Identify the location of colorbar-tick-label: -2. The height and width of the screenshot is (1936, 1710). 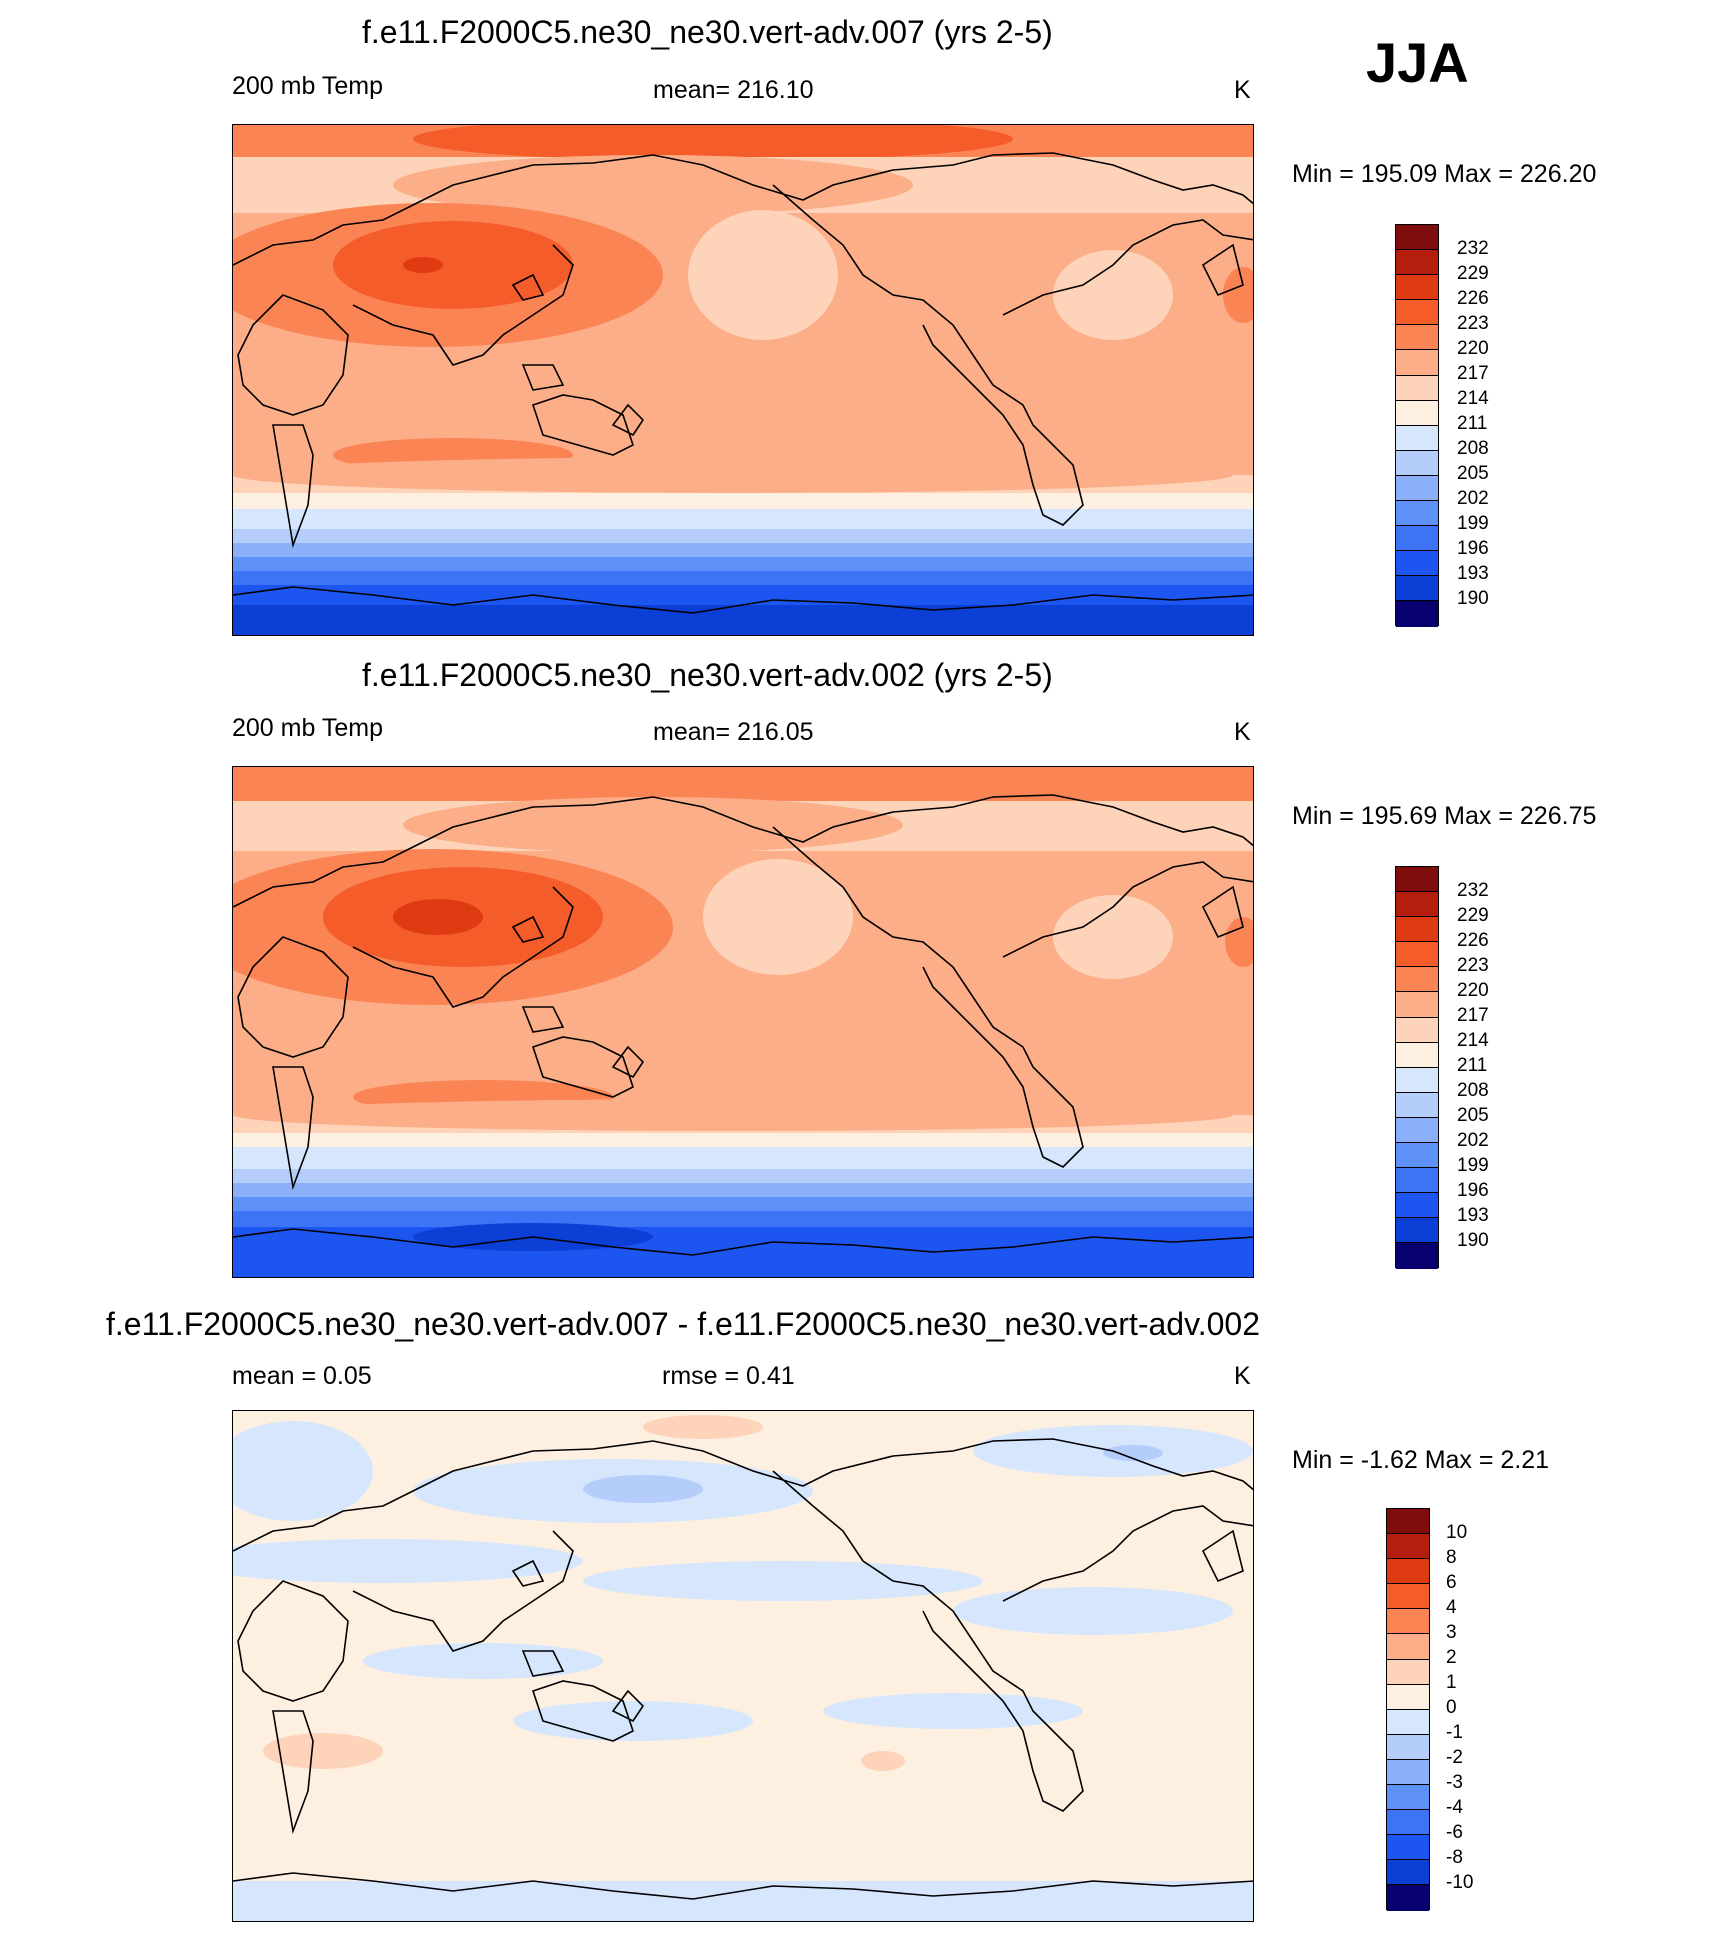
(1454, 1757).